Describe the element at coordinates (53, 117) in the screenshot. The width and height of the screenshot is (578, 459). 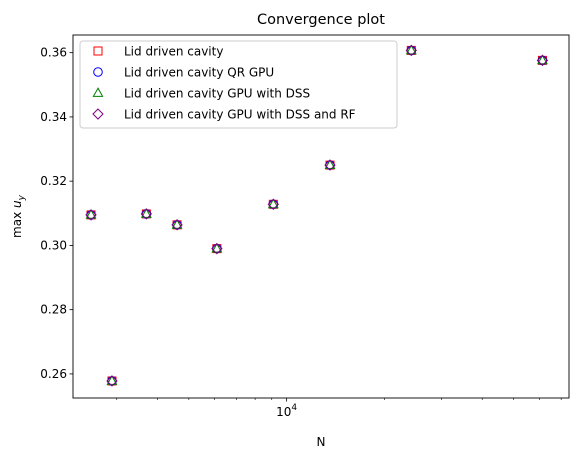
I see `y-tick-label: 0.34` at that location.